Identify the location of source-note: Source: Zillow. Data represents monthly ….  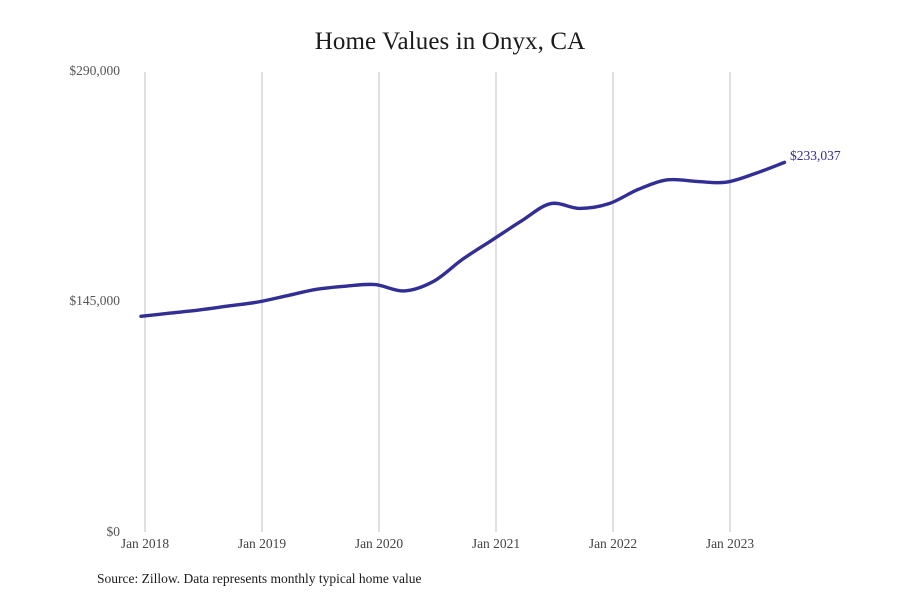
(259, 578).